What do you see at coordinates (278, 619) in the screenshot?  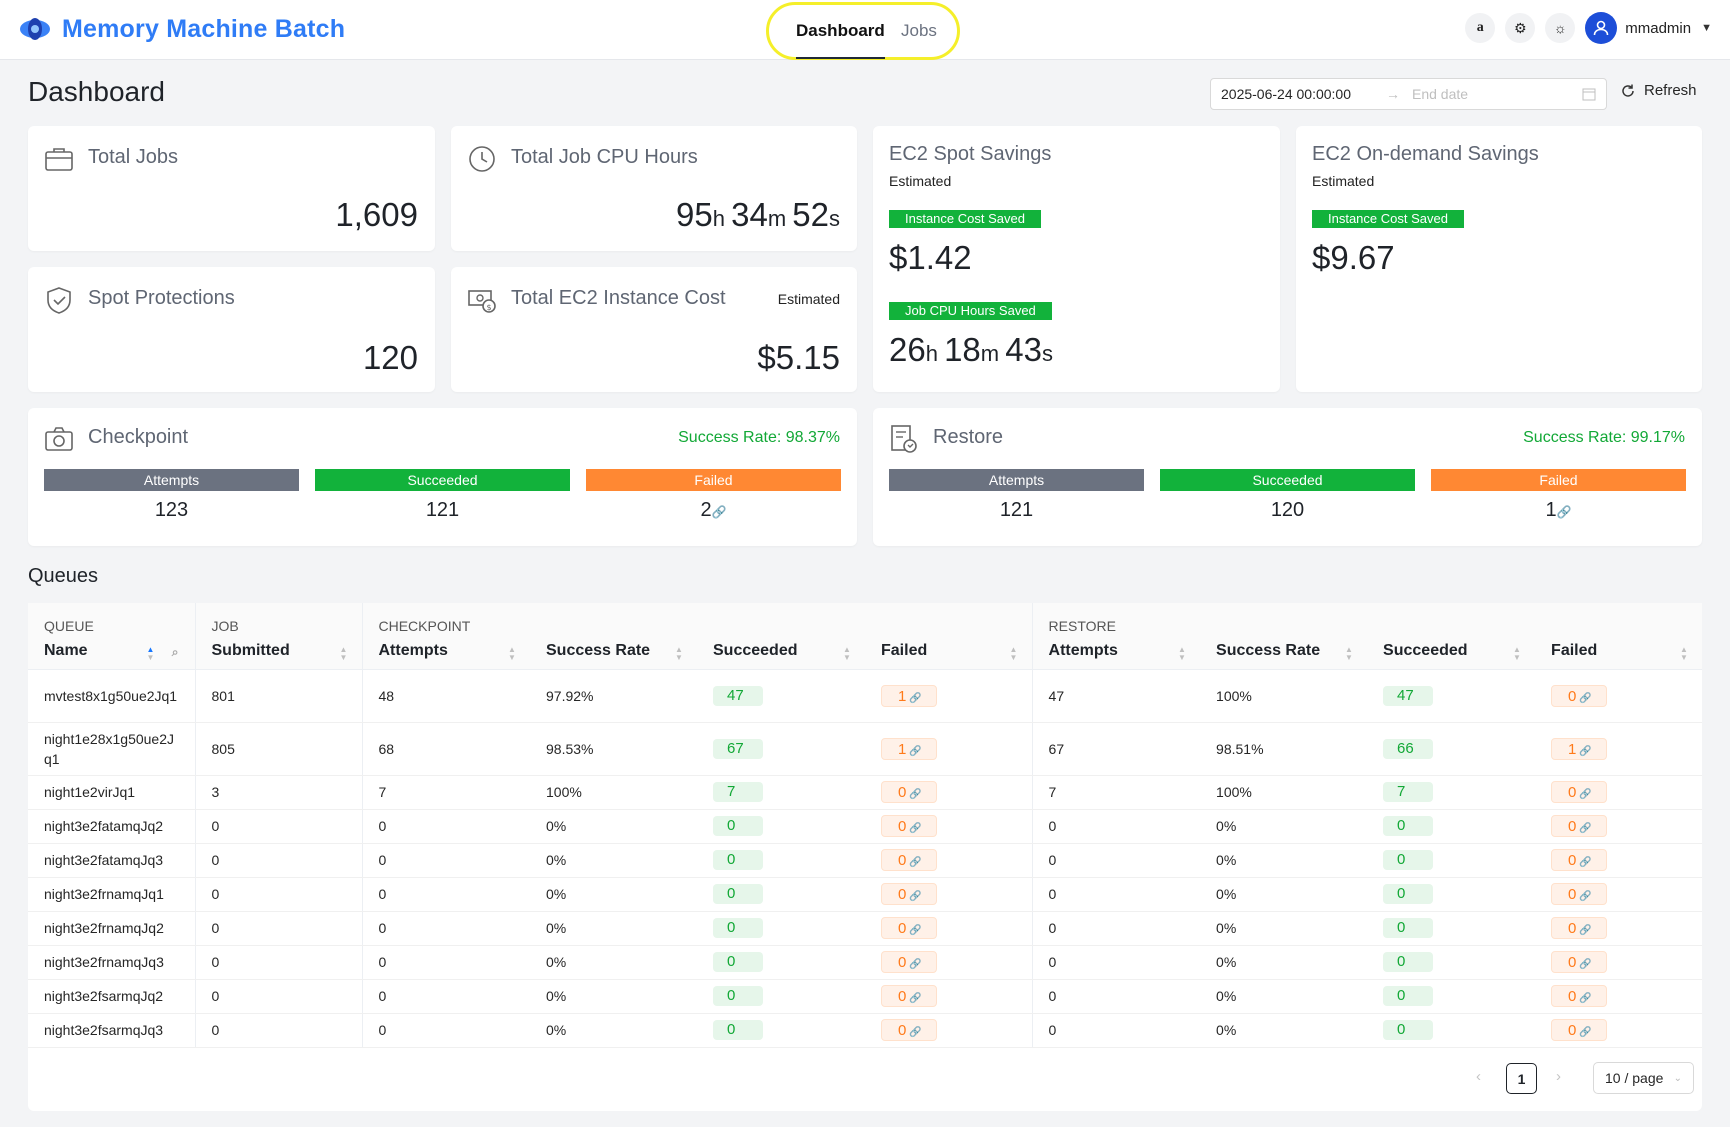 I see `group-job: JOB` at bounding box center [278, 619].